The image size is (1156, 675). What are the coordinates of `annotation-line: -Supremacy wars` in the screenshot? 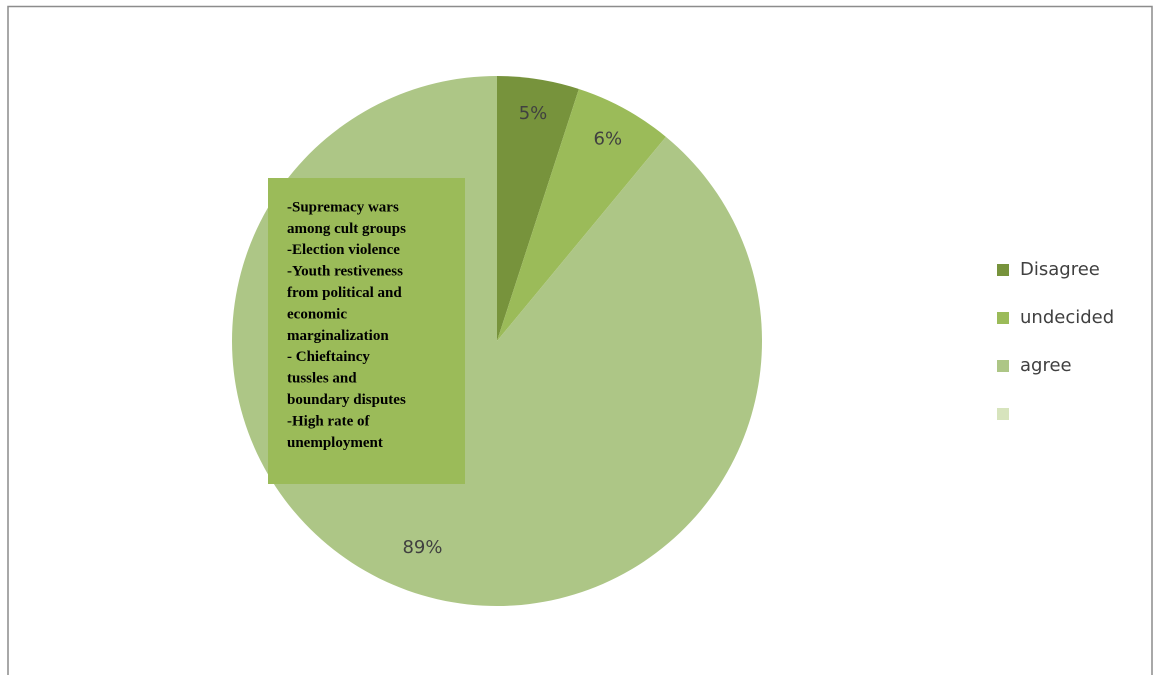 It's located at (343, 207).